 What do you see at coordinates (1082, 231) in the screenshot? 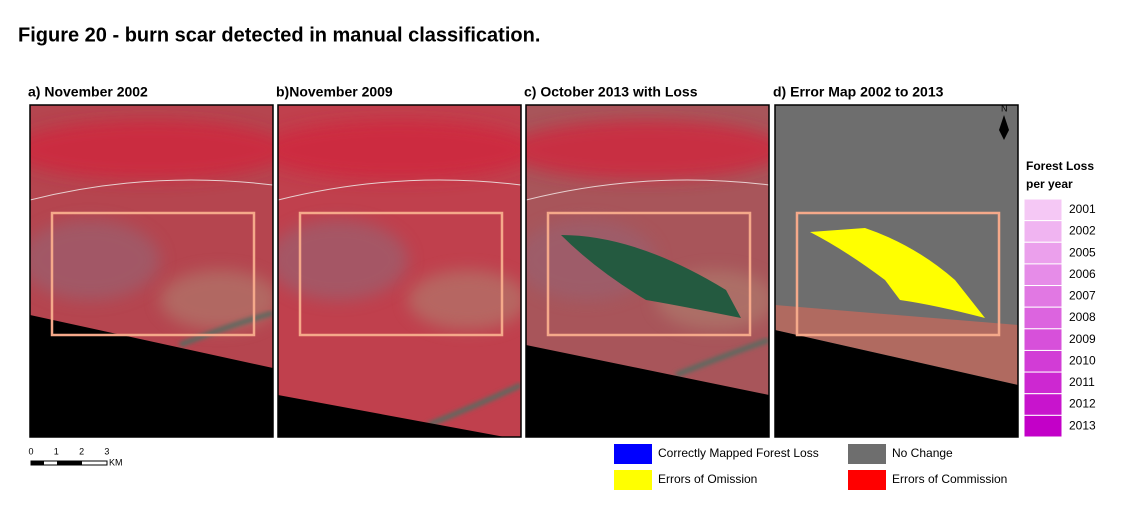
I see `legend-year: 2002` at bounding box center [1082, 231].